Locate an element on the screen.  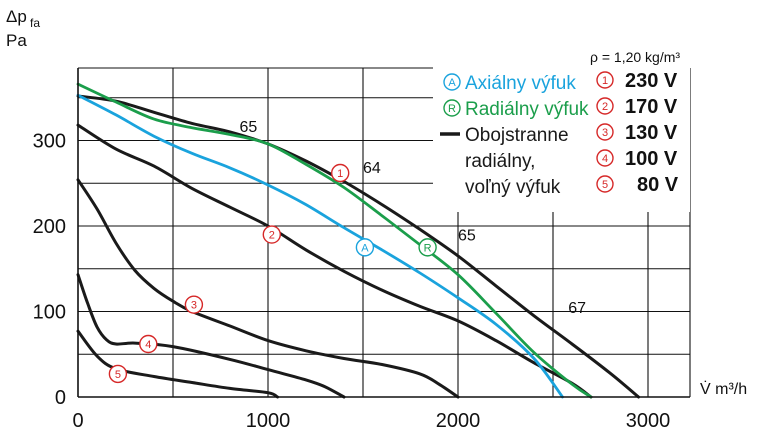
speed-item-3: 3 130 V is located at coordinates (637, 133).